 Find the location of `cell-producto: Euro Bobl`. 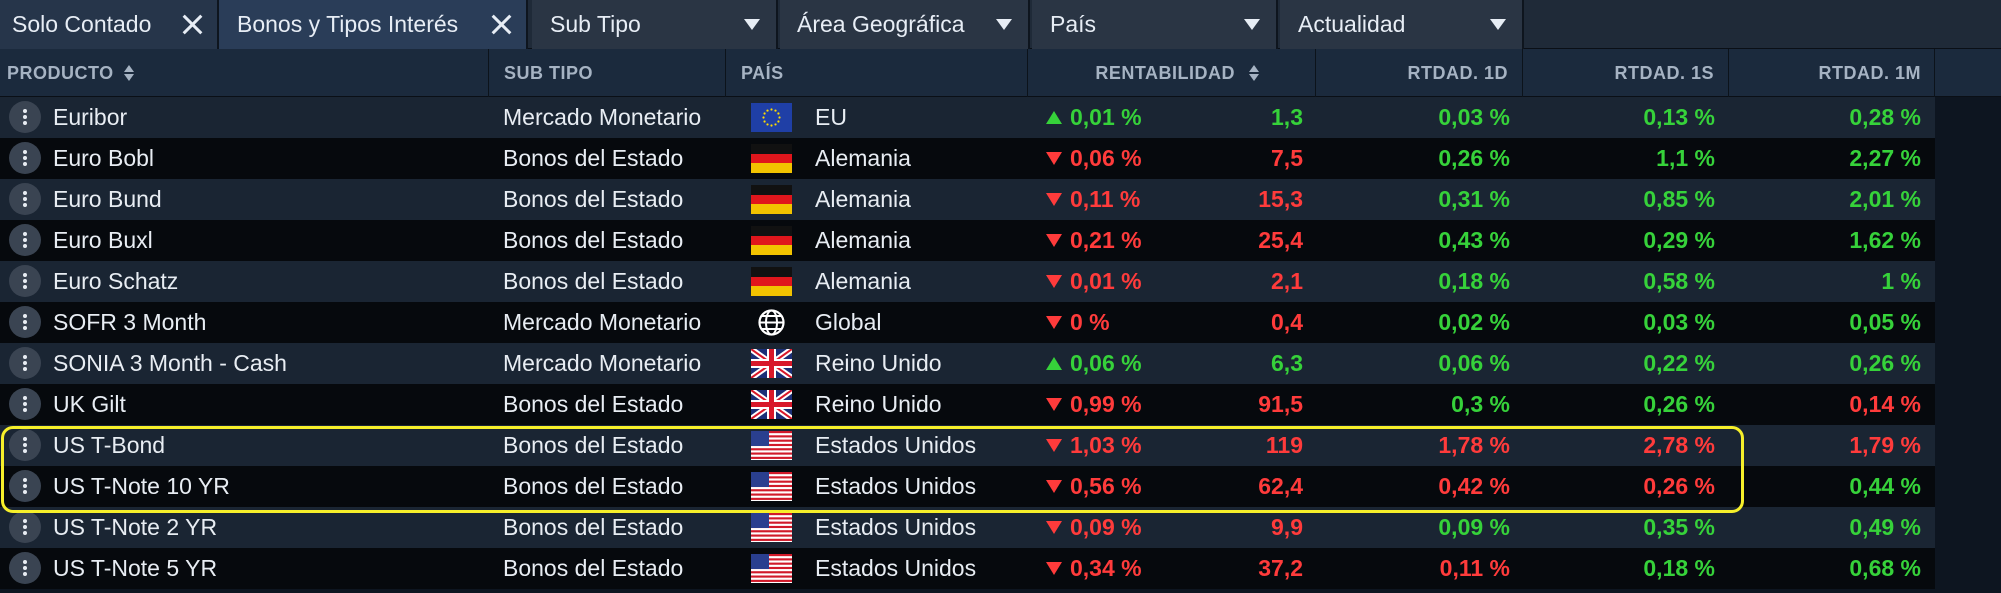

cell-producto: Euro Bobl is located at coordinates (104, 158).